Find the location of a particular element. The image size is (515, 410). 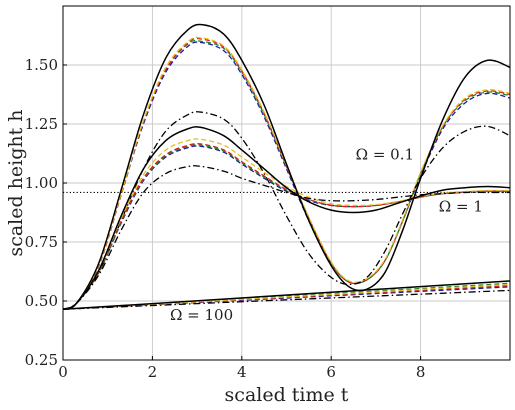

x-tick-label-4: 8 is located at coordinates (421, 372).